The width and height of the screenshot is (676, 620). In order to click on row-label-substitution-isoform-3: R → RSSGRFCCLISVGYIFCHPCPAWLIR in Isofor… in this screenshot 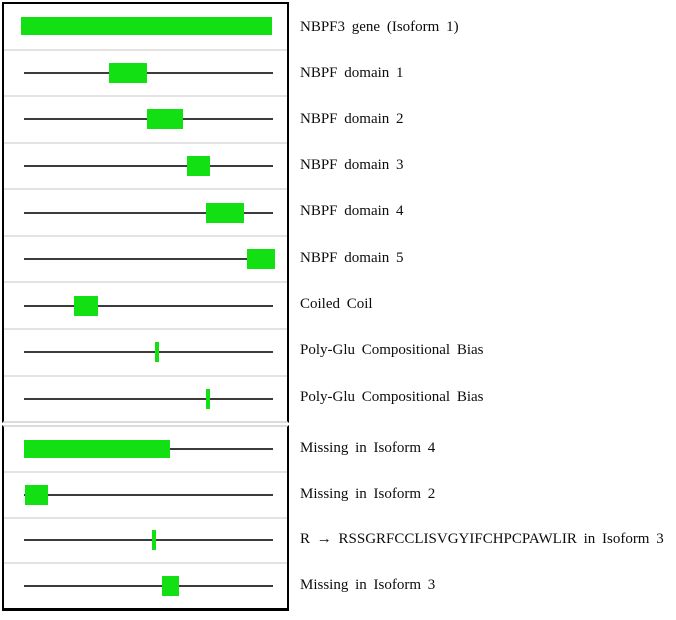, I will do `click(482, 539)`.